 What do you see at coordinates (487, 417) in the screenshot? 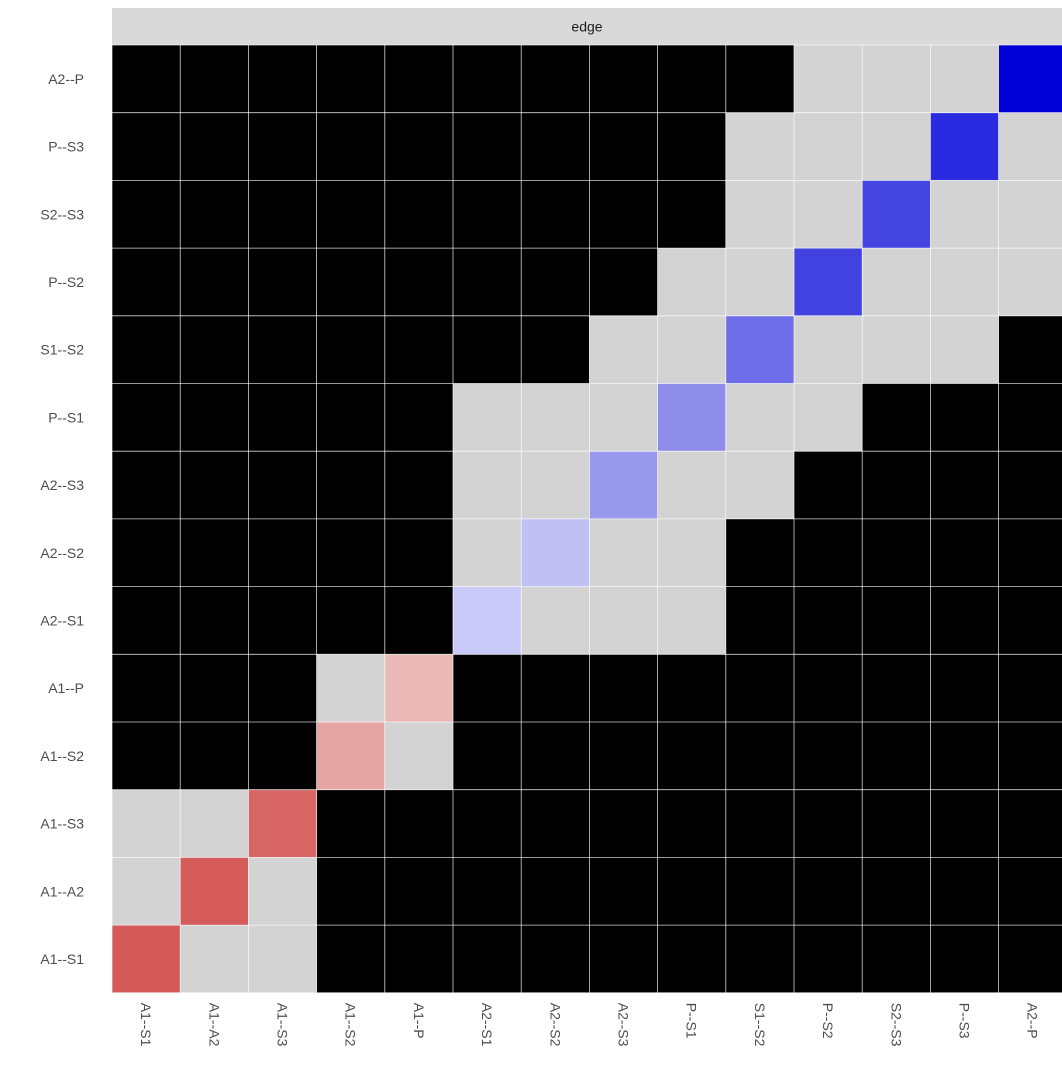
I see `heatmap-cell-P--S1-A2--S1` at bounding box center [487, 417].